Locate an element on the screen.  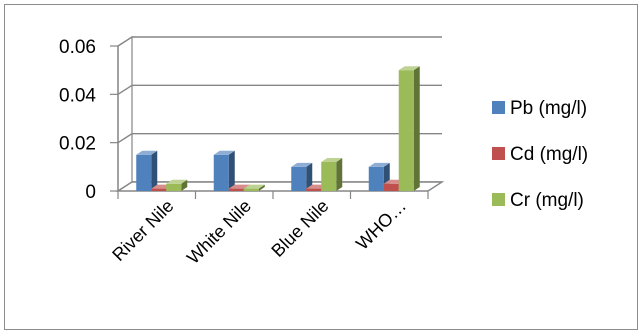
y-tick-label: 0.02 is located at coordinates (77, 144).